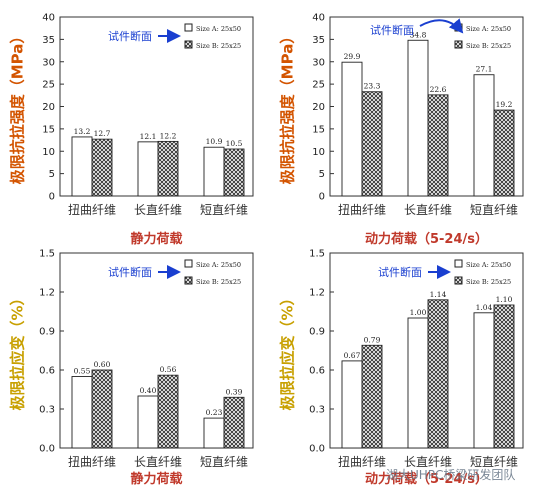 The width and height of the screenshot is (554, 492). Describe the element at coordinates (48, 152) in the screenshot. I see `chart-1-ytick-label: 10` at that location.